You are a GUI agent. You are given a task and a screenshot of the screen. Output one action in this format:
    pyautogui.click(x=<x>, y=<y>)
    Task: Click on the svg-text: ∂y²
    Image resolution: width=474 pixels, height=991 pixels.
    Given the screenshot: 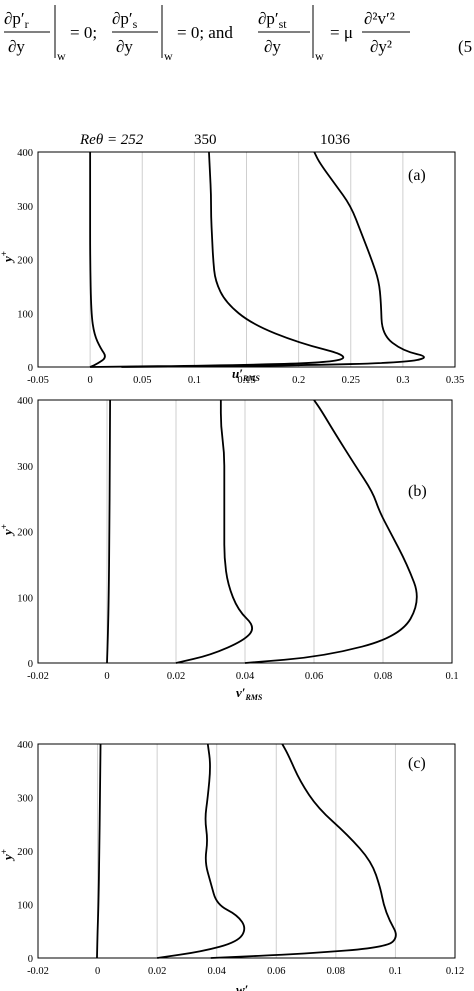 What is the action you would take?
    pyautogui.click(x=381, y=46)
    